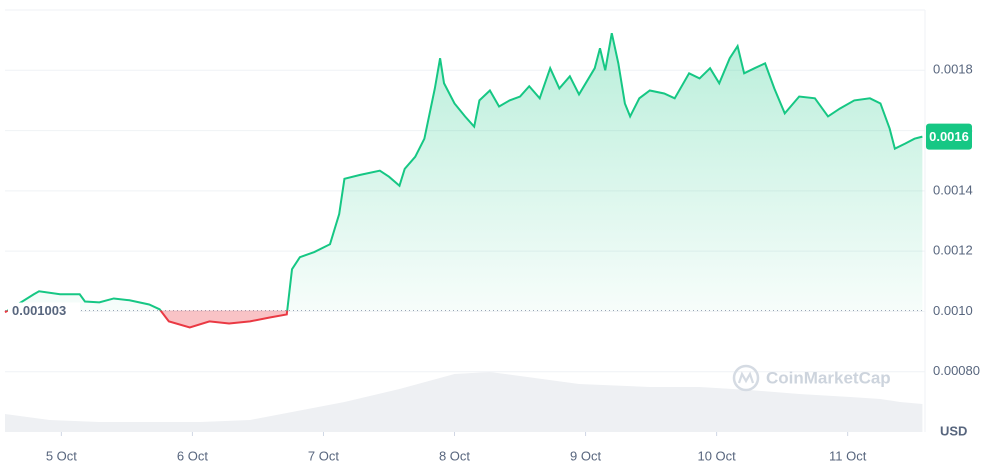 The image size is (992, 466). Describe the element at coordinates (39, 310) in the screenshot. I see `baseline-label: 0.001003` at that location.